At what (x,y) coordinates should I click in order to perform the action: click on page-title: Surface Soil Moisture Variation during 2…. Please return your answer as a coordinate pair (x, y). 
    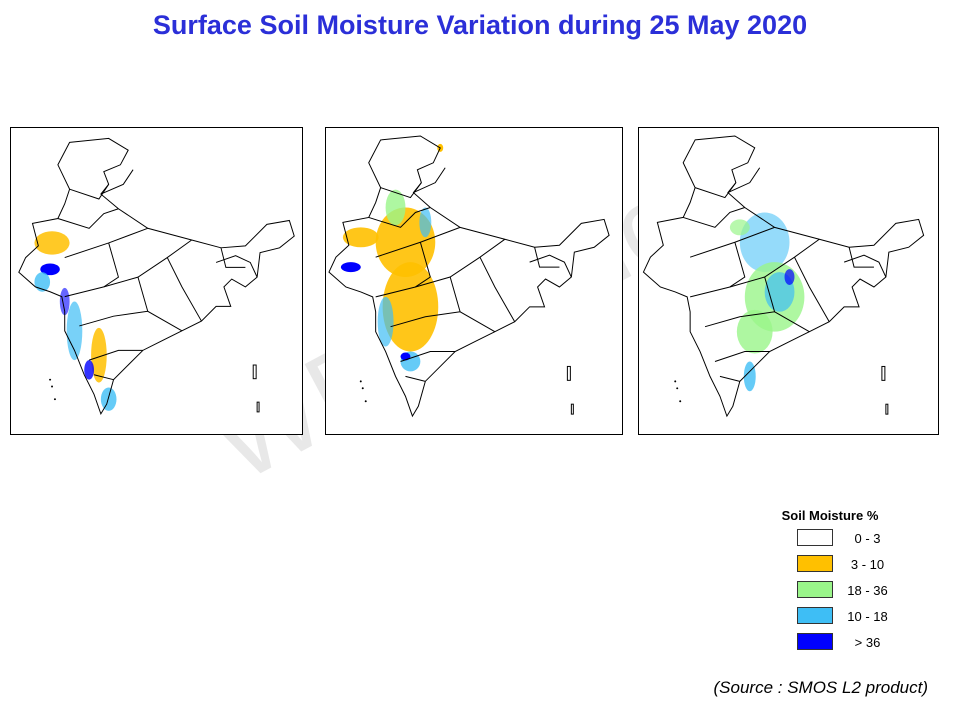
    Looking at the image, I should click on (480, 25).